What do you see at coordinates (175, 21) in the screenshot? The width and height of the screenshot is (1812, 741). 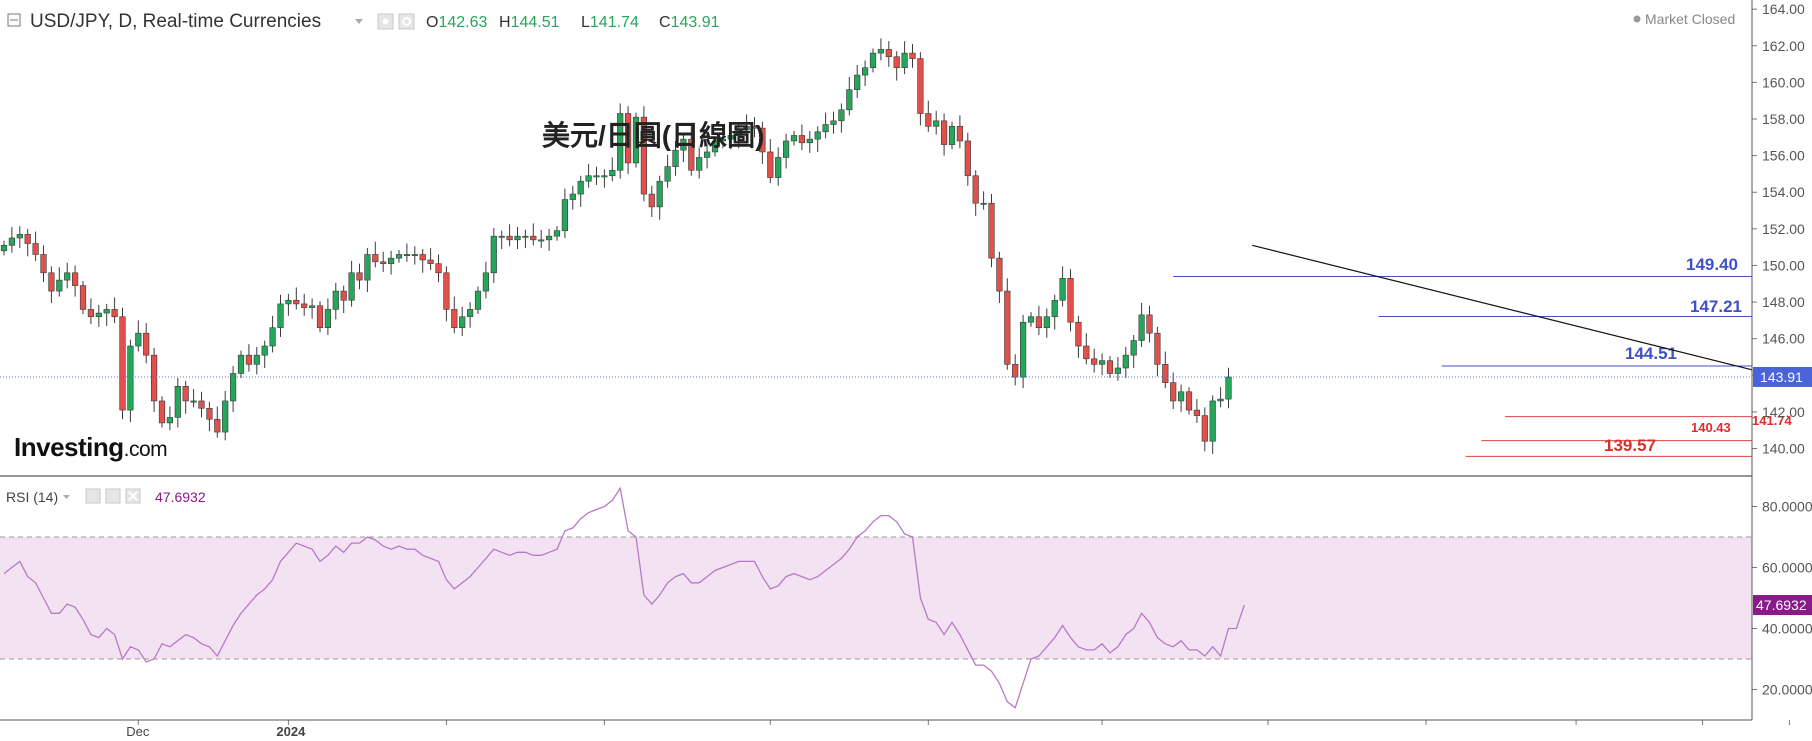 I see `symbol-title: USD/JPY, D, Real-time Currencies` at bounding box center [175, 21].